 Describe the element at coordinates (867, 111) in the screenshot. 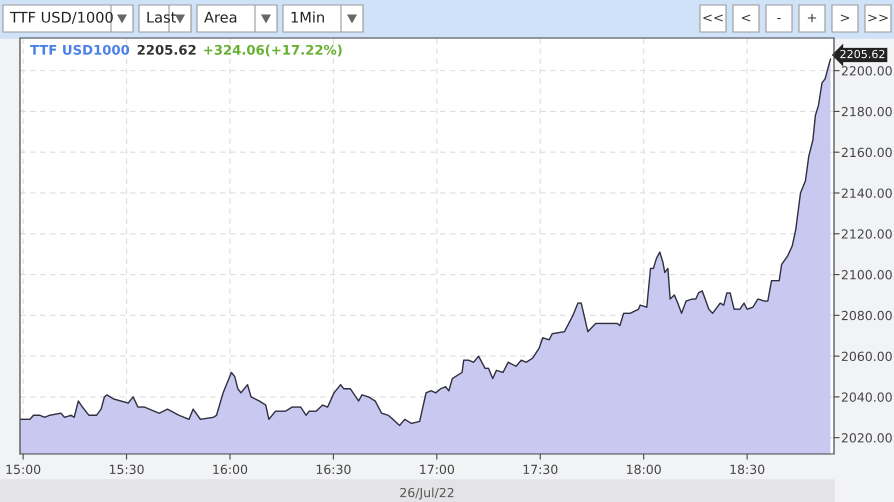

I see `y2-tick-label: 2180.00` at that location.